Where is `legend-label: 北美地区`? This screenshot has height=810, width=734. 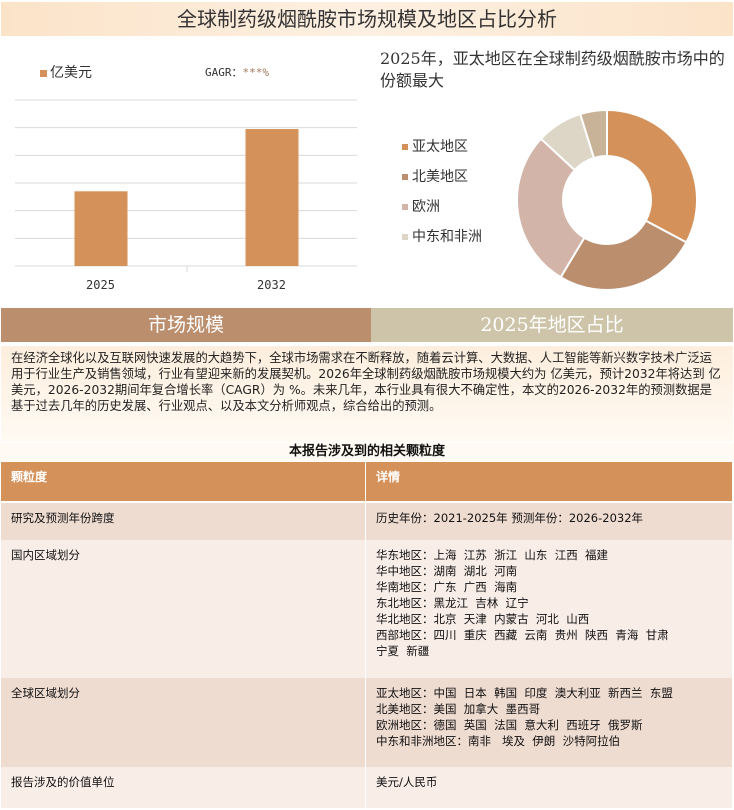
legend-label: 北美地区 is located at coordinates (440, 177).